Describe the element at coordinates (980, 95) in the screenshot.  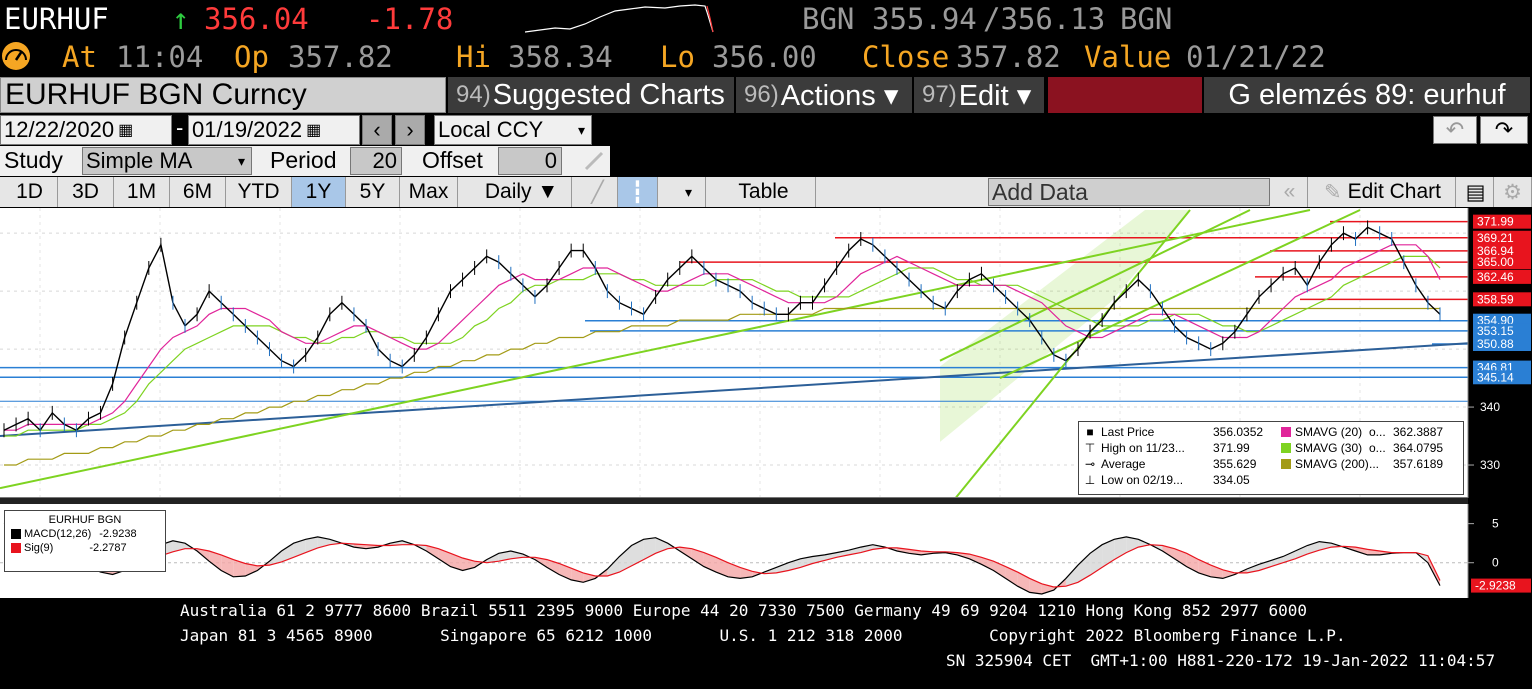
I see `edit-menu: 97) Edit ▾` at that location.